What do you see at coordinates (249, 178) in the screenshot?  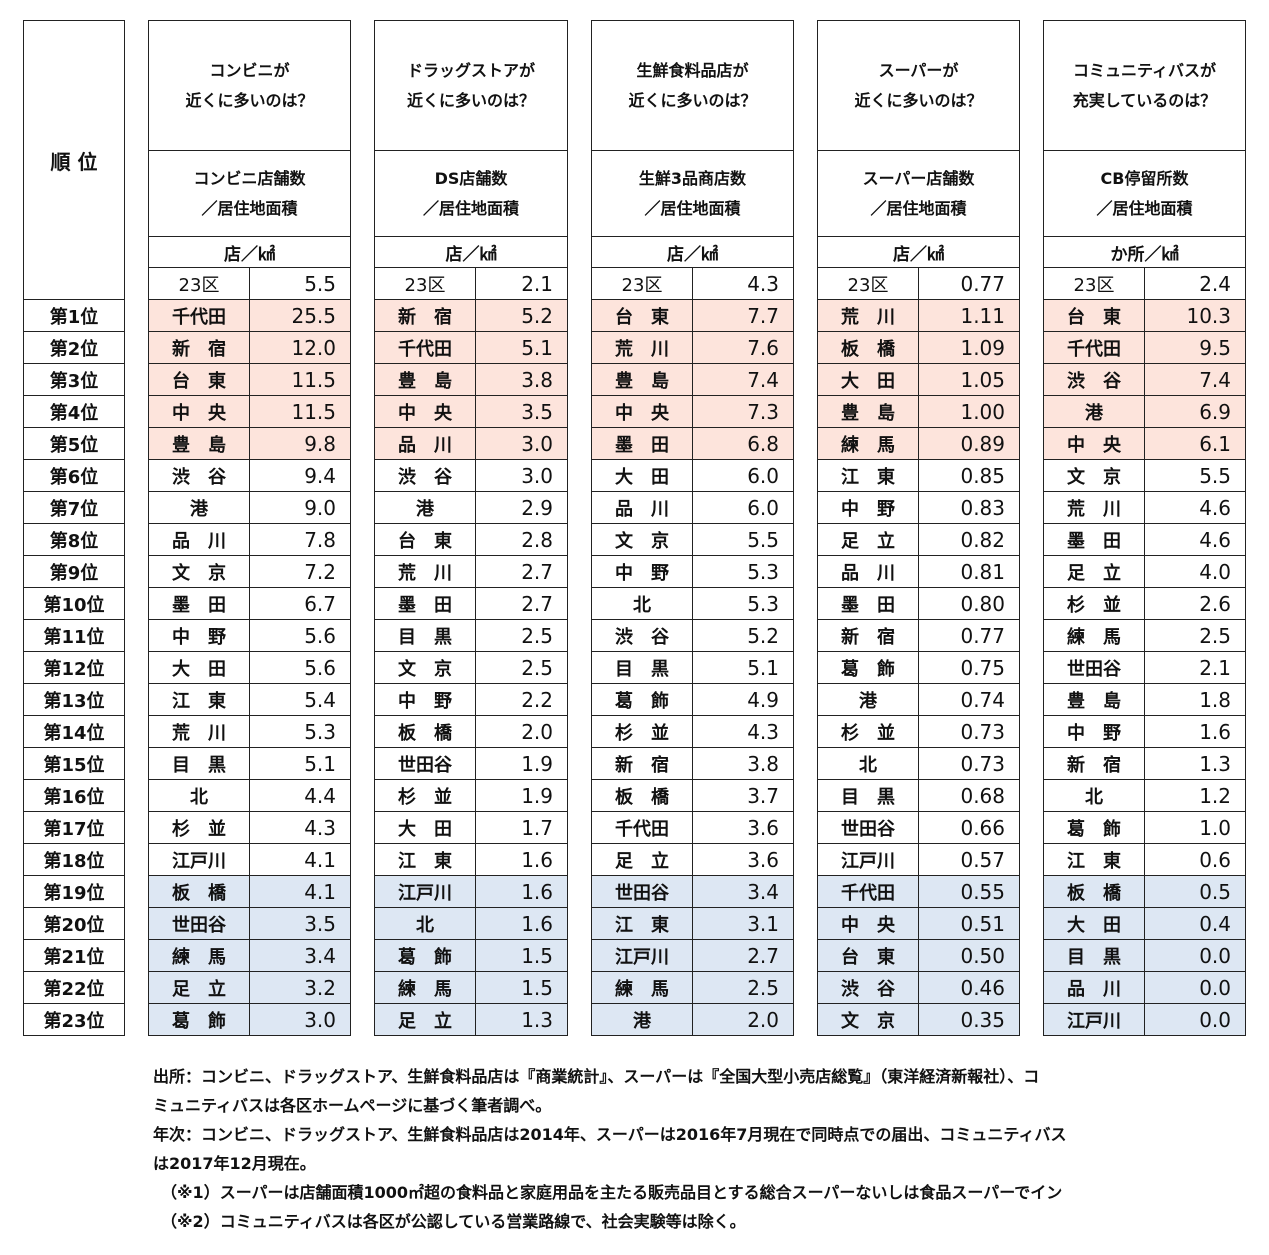 I see `metric-line: コンビニ店舗数` at bounding box center [249, 178].